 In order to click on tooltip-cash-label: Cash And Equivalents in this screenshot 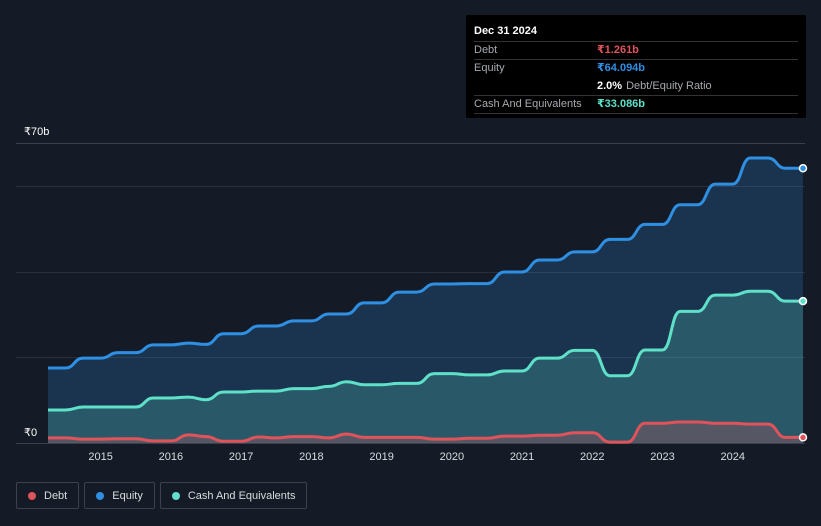, I will do `click(528, 104)`.